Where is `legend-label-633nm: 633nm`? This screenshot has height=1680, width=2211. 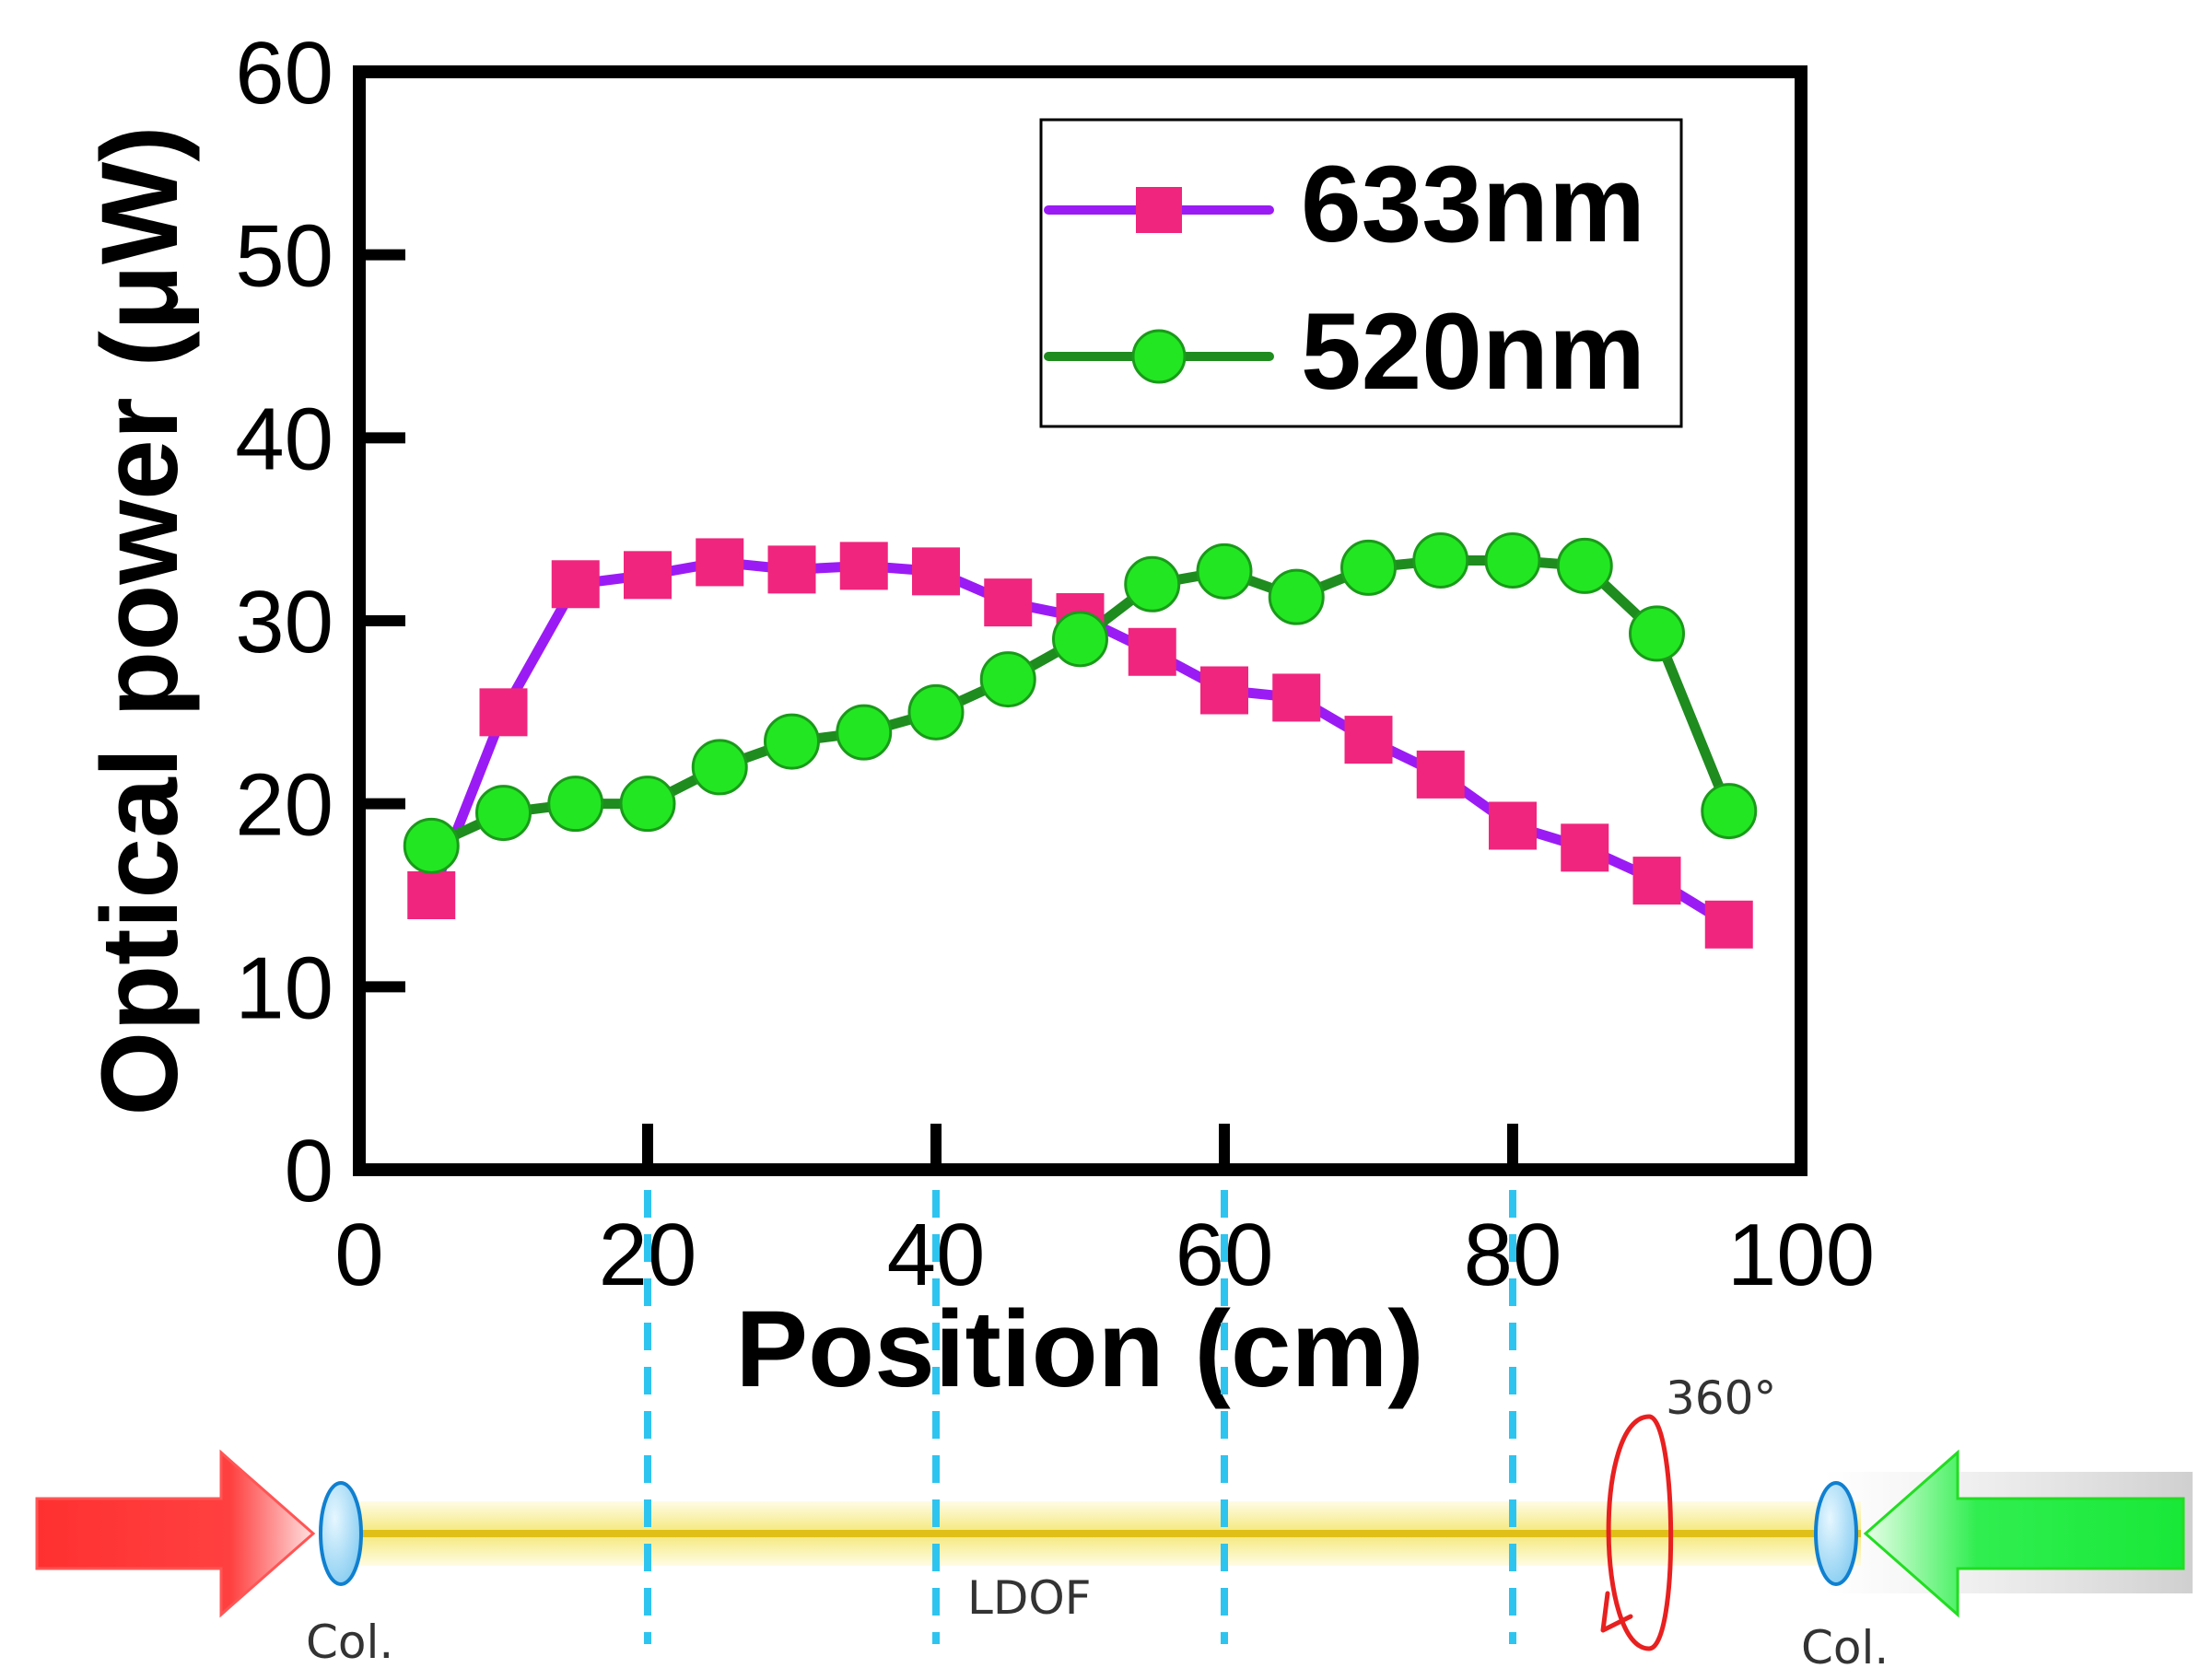 legend-label-633nm: 633nm is located at coordinates (1473, 204).